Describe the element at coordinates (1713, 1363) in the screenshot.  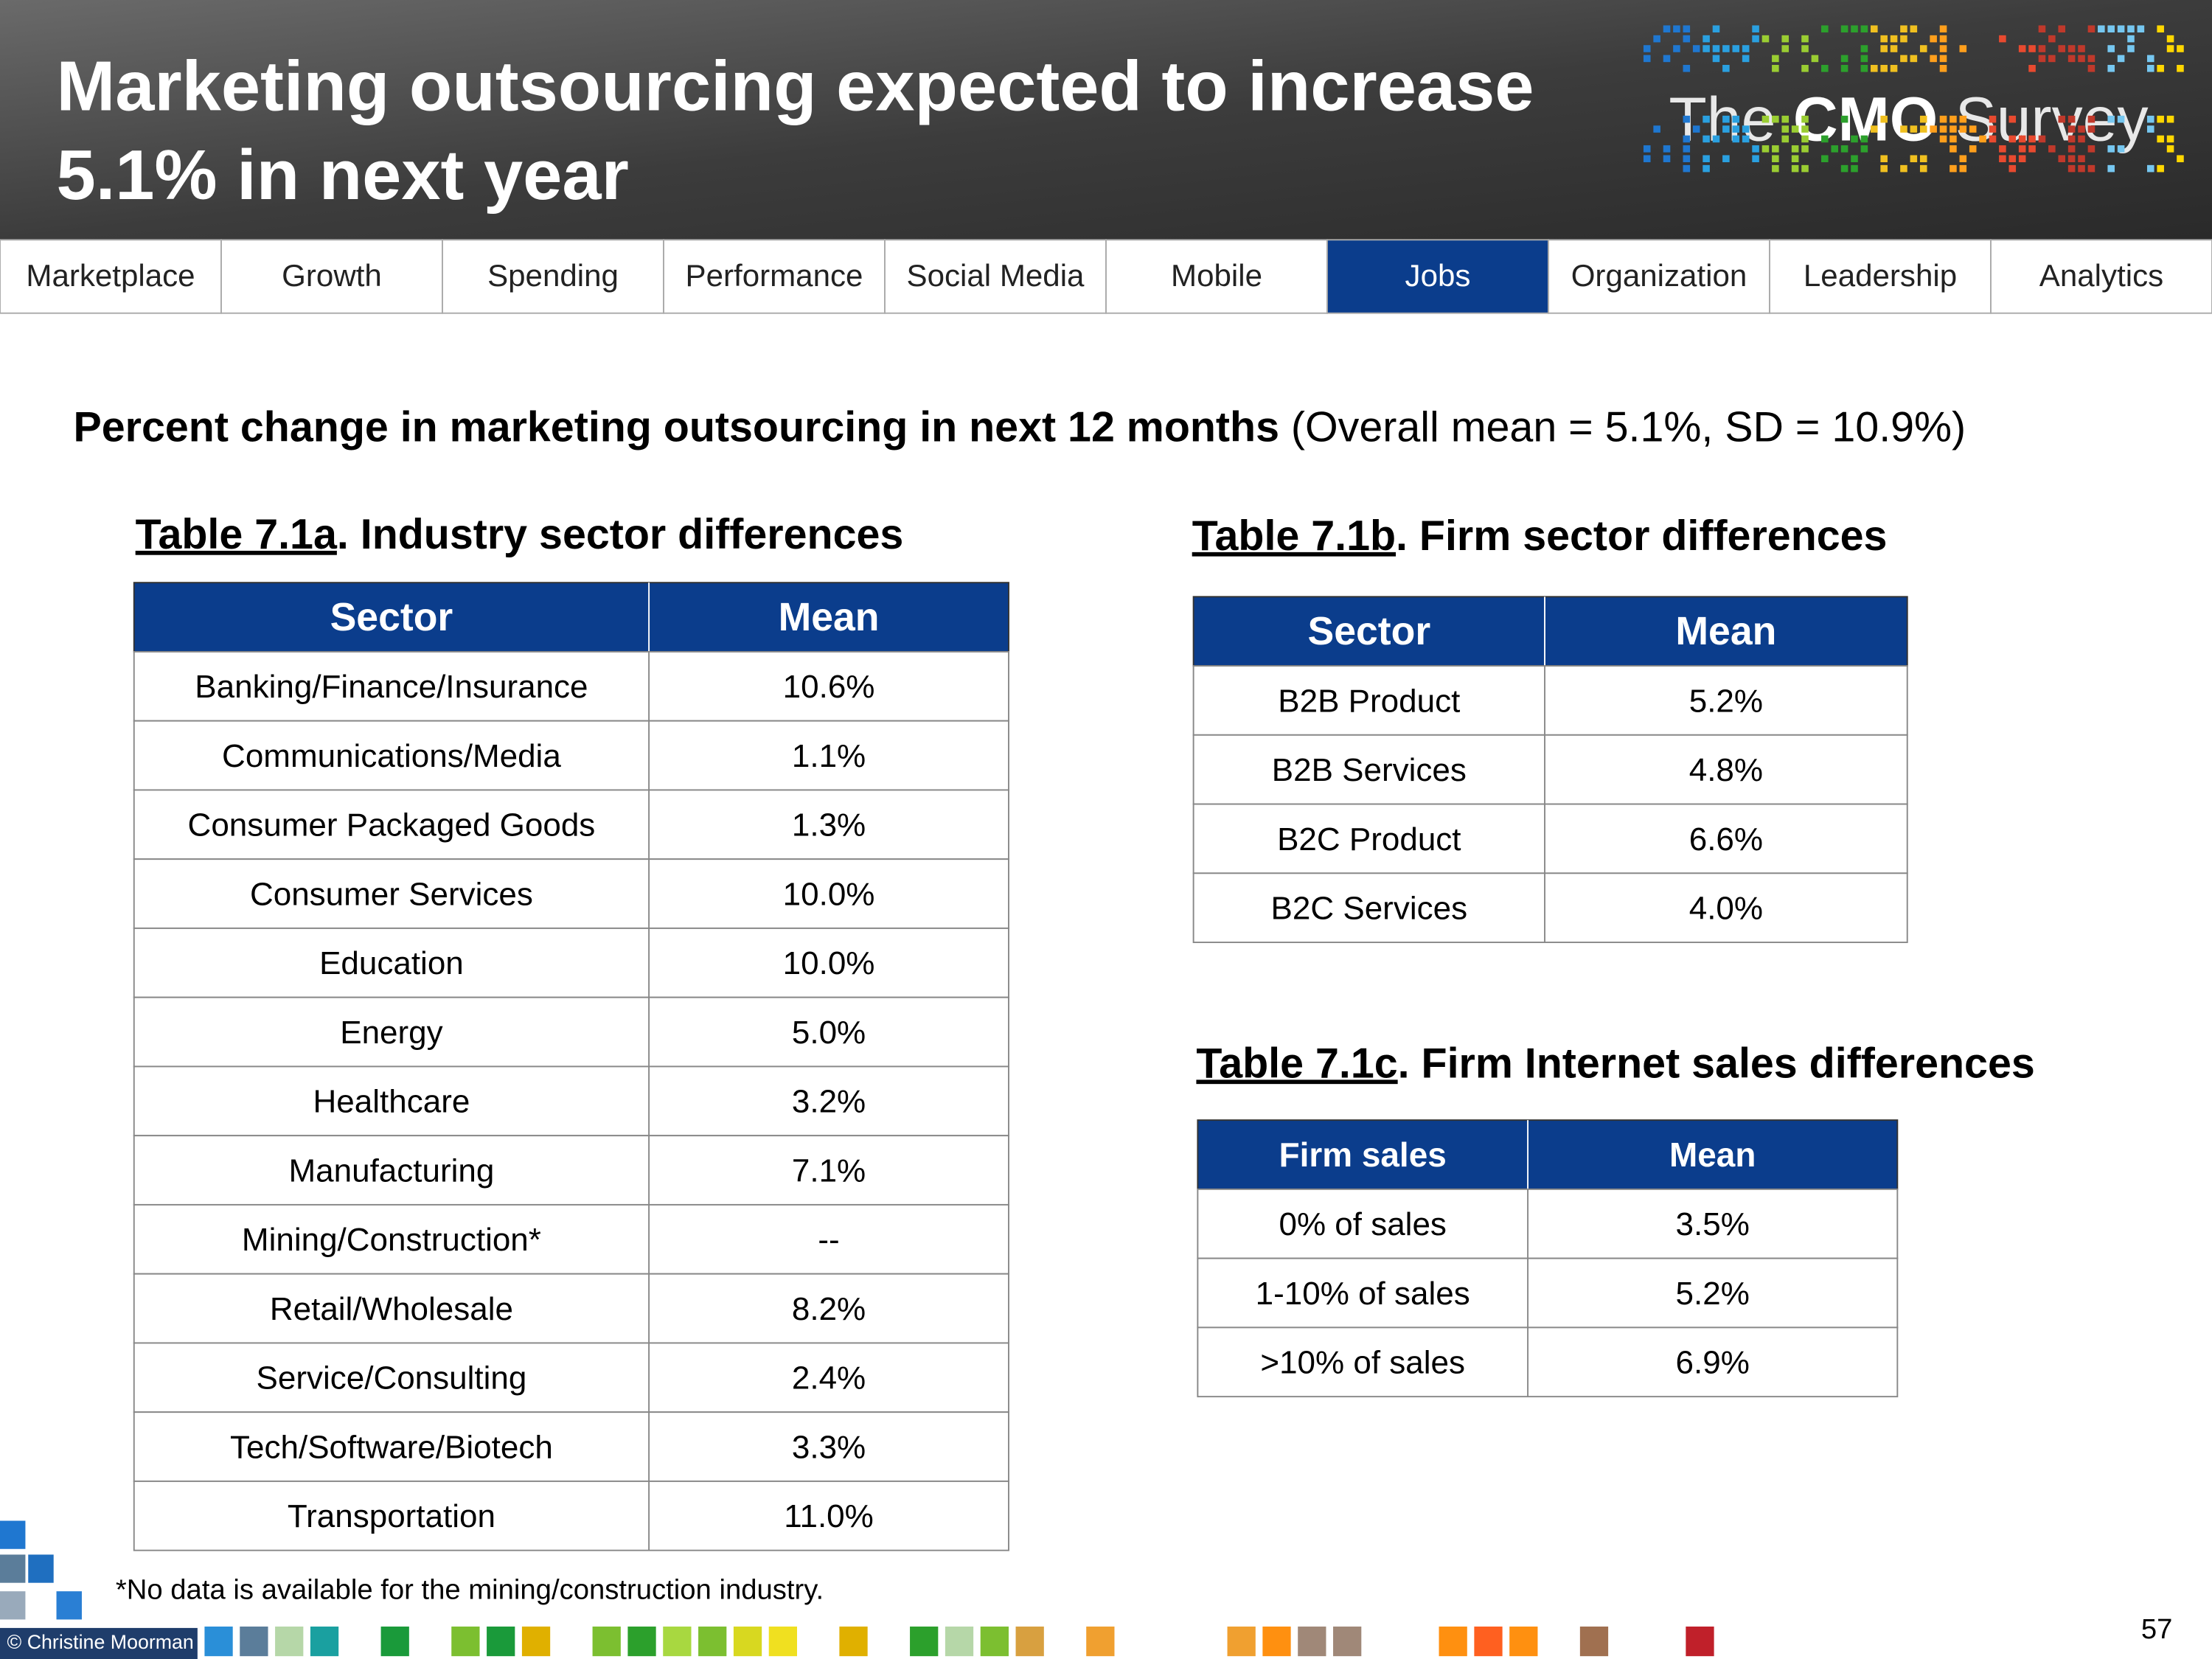
I see `table-cell: 6.9%` at that location.